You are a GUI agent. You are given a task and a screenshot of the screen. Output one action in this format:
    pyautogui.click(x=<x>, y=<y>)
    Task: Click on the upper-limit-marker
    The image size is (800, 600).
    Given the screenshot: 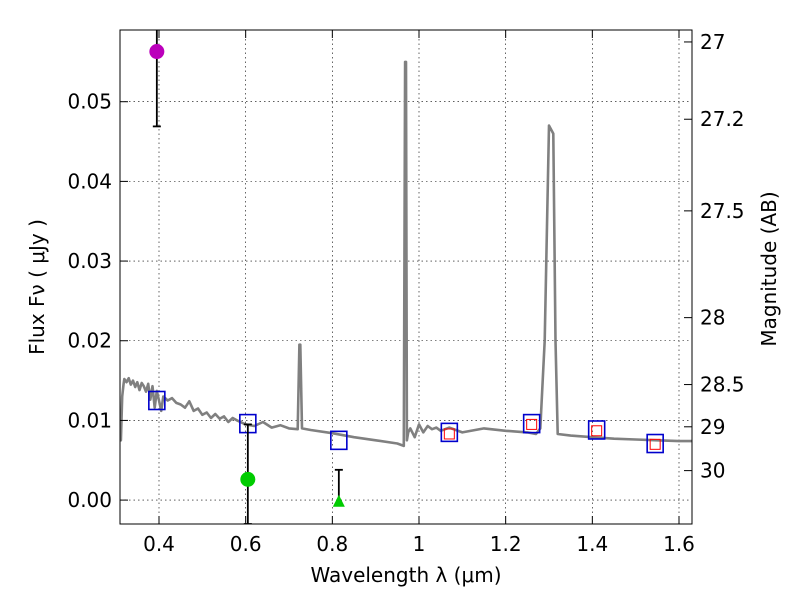 What is the action you would take?
    pyautogui.click(x=338, y=500)
    